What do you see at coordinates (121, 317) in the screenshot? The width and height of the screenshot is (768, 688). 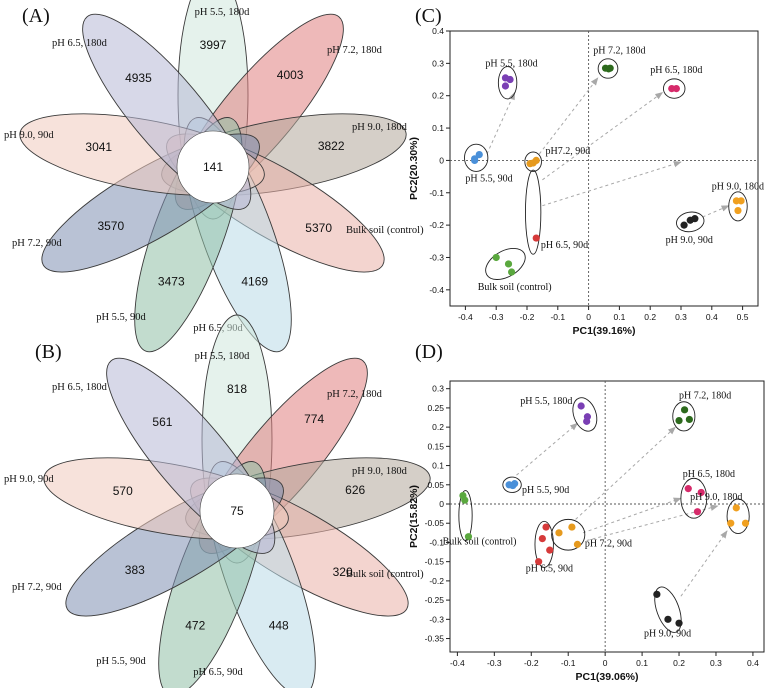 I see `venn-petal-label: pH 5.5, 90d` at bounding box center [121, 317].